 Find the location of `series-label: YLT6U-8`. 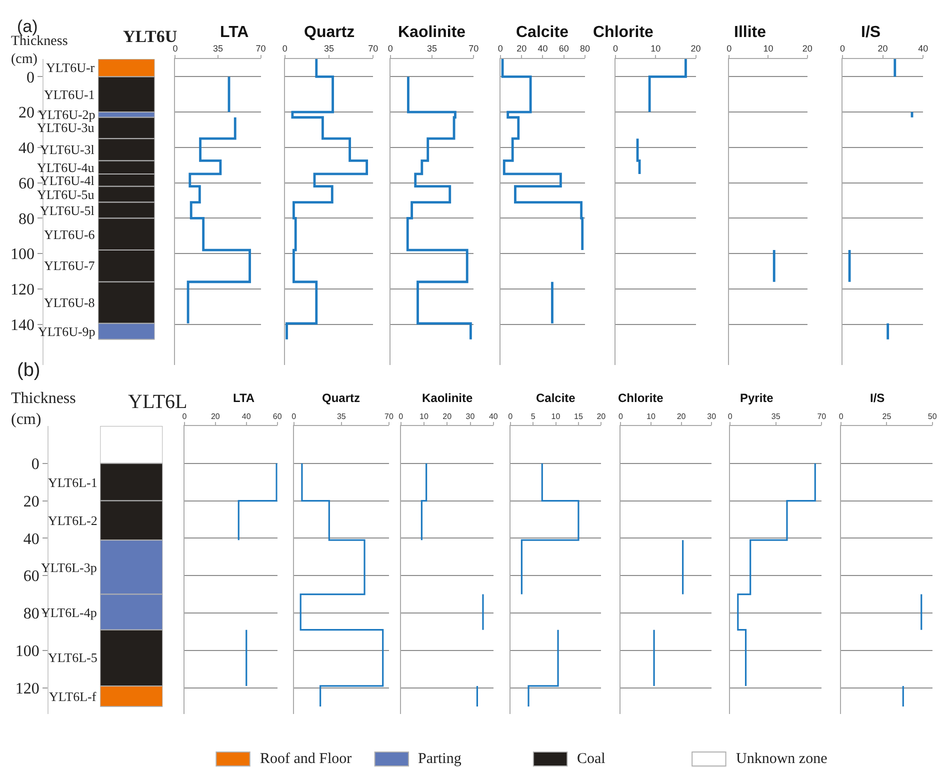

series-label: YLT6U-8 is located at coordinates (69, 302).